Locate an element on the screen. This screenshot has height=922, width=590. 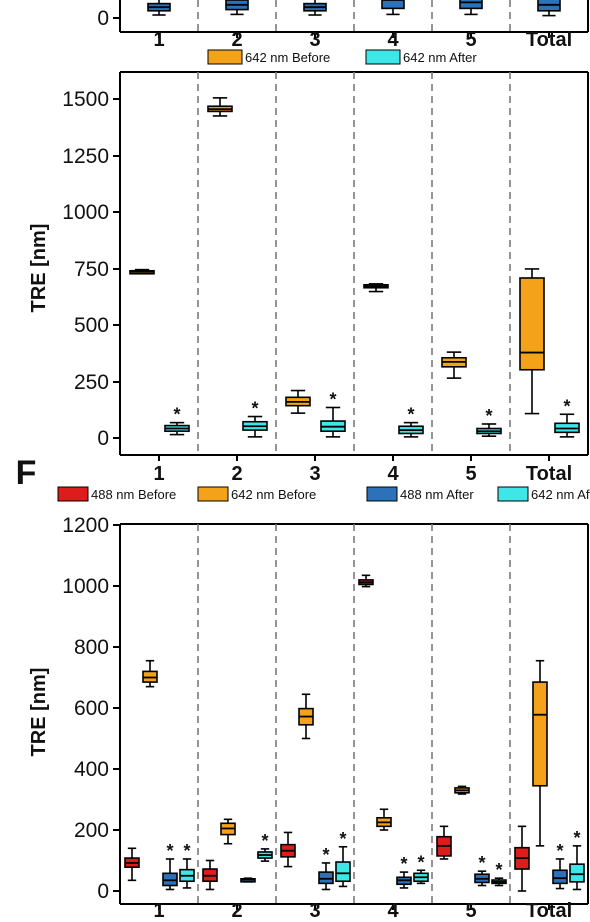
y-tick-label: 200 is located at coordinates (91, 830).